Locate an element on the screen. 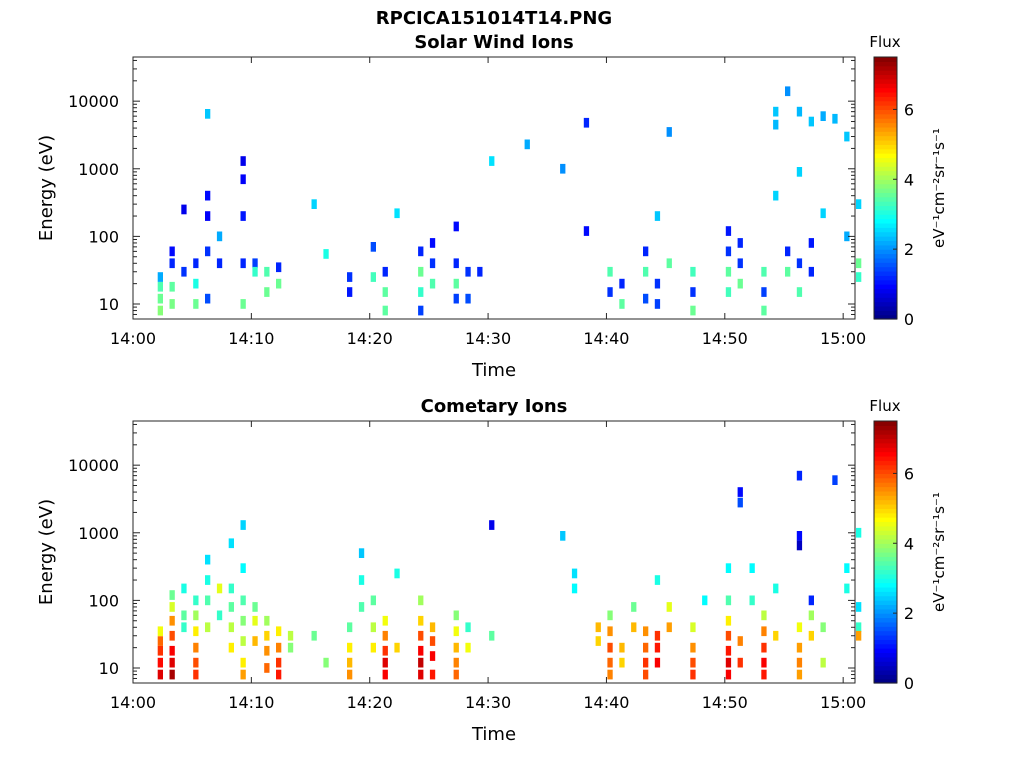 Image resolution: width=1024 pixels, height=768 pixels. x-tick-label: 15:00 is located at coordinates (843, 702).